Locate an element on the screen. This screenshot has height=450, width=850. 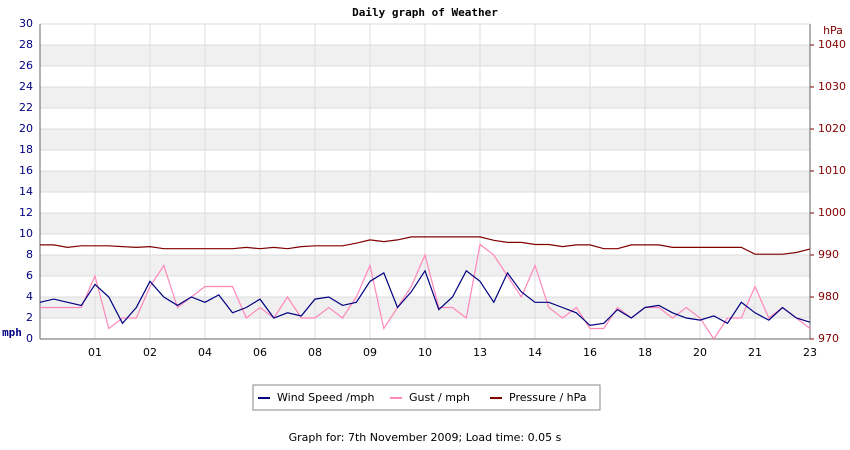
legend-box is located at coordinates (426, 397).